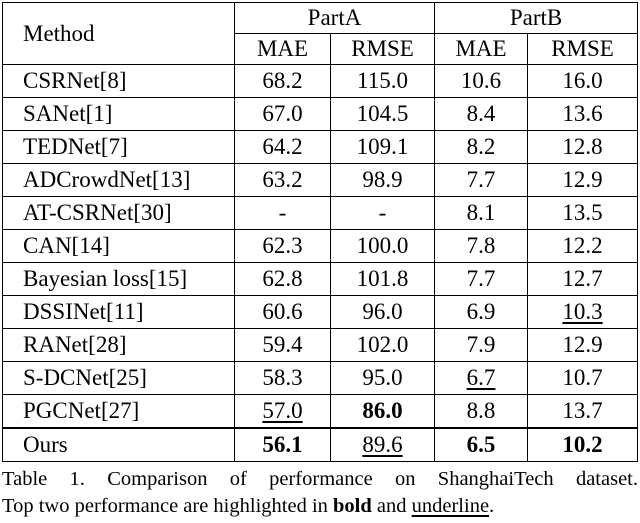  Describe the element at coordinates (118, 33) in the screenshot. I see `method-column-header: Method` at that location.